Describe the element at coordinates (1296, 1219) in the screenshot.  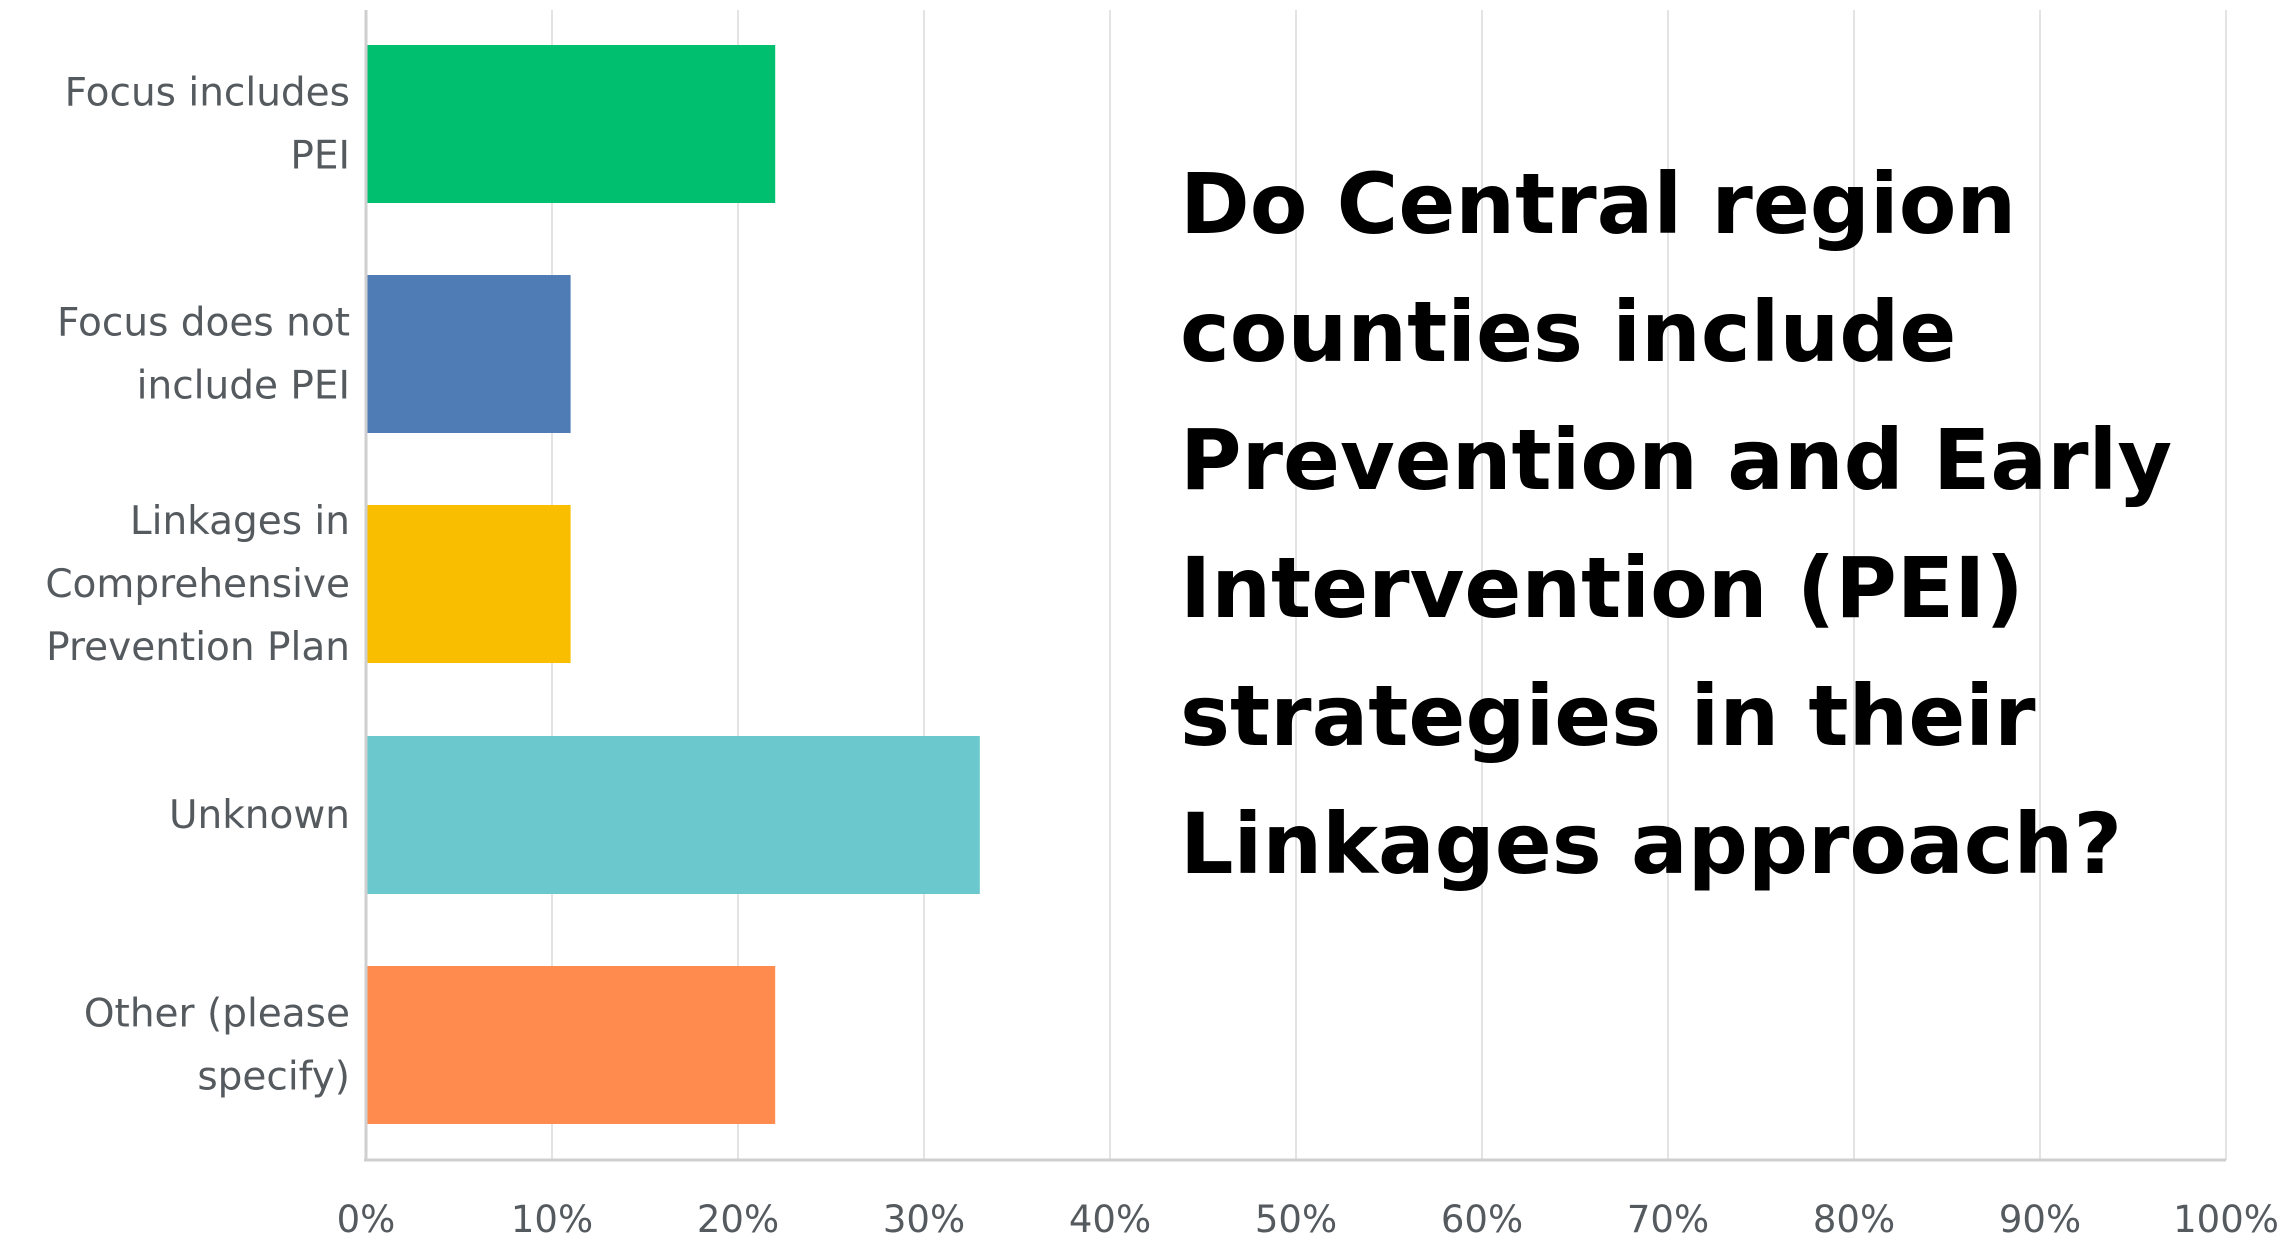
I see `x-tick-label: 50%` at that location.